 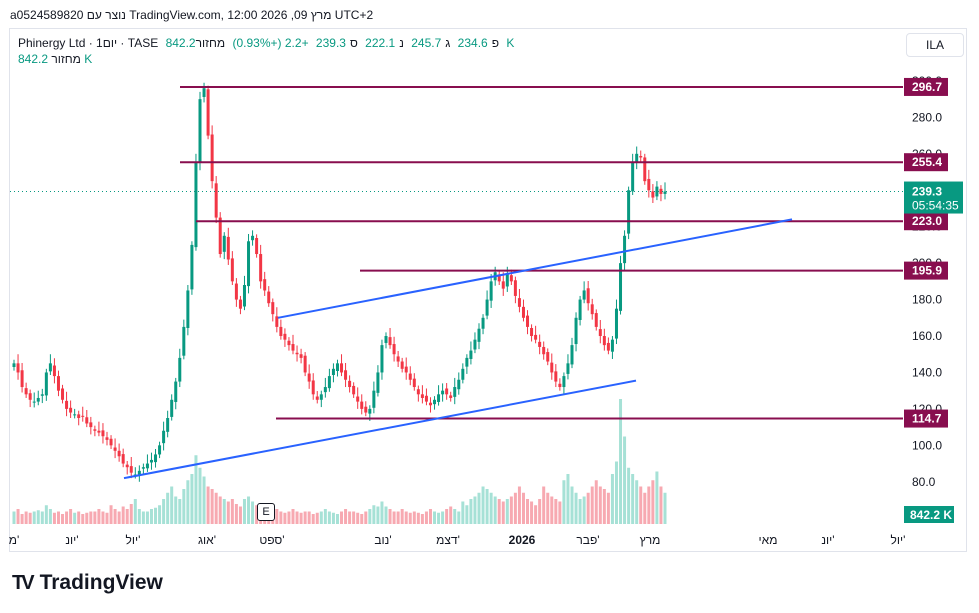 I want to click on last-price-badge, so click(x=933, y=197).